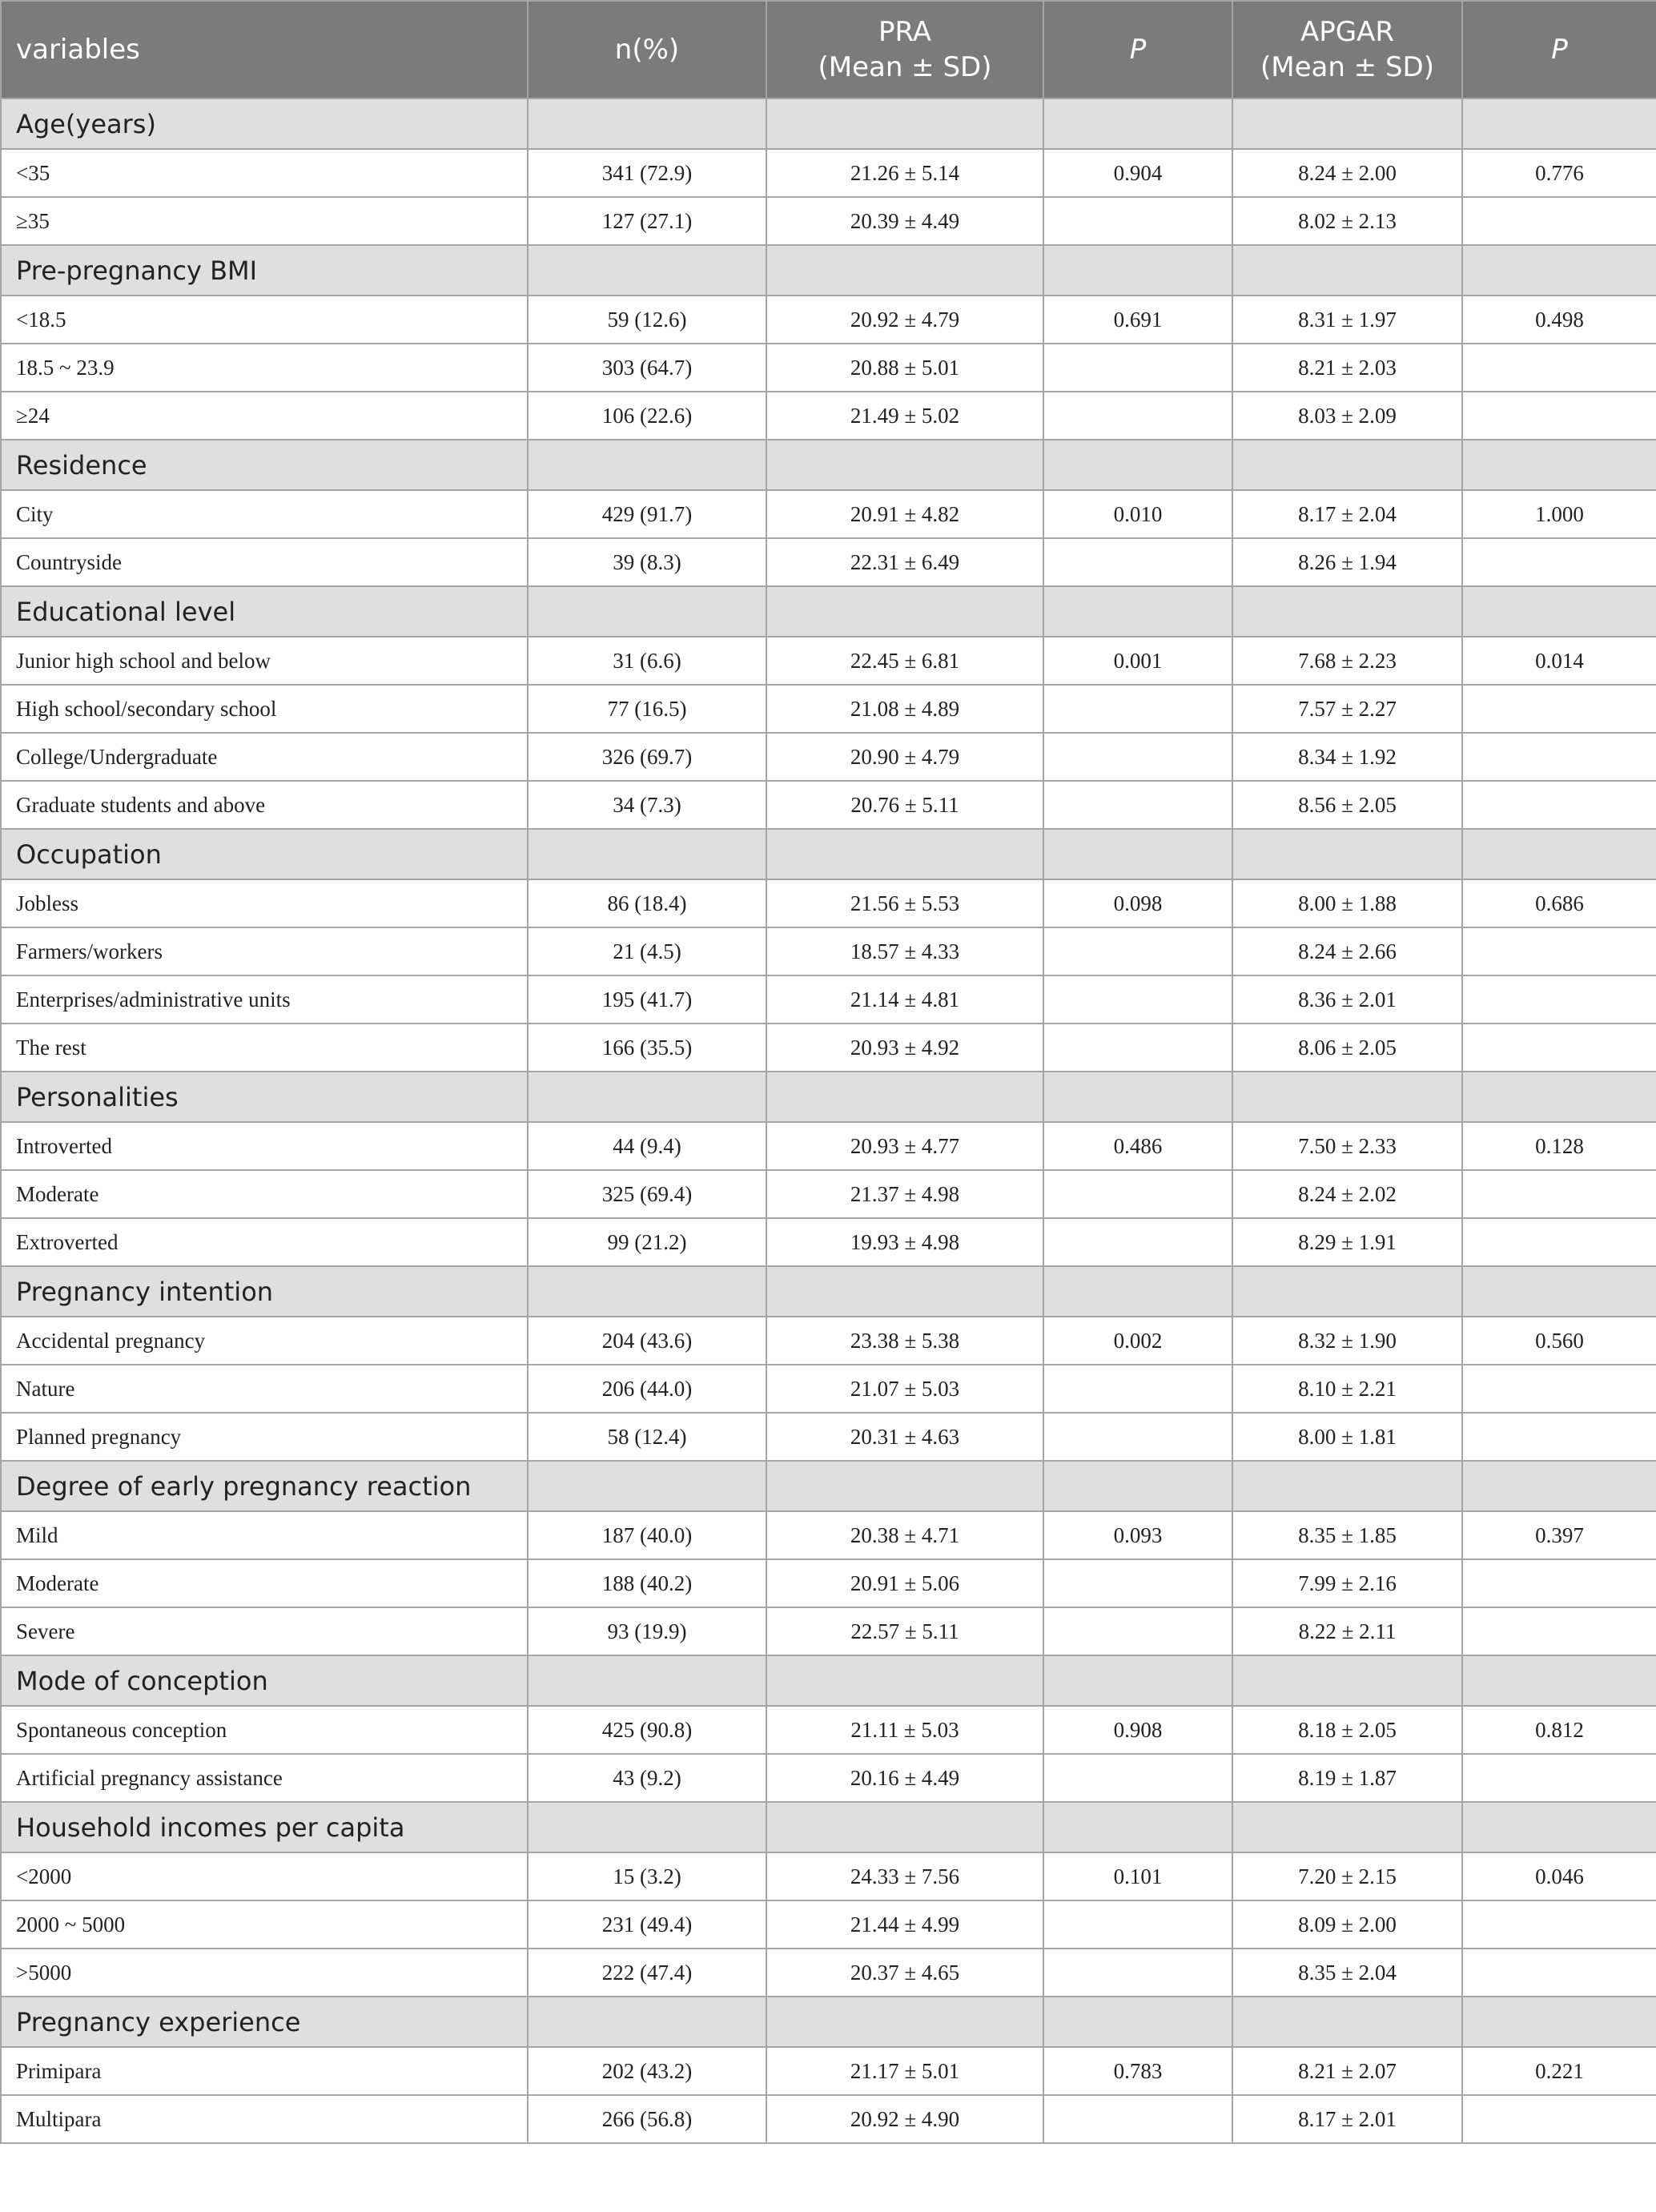  Describe the element at coordinates (828, 270) in the screenshot. I see `group-row: Pre-pregnancy BMI` at that location.